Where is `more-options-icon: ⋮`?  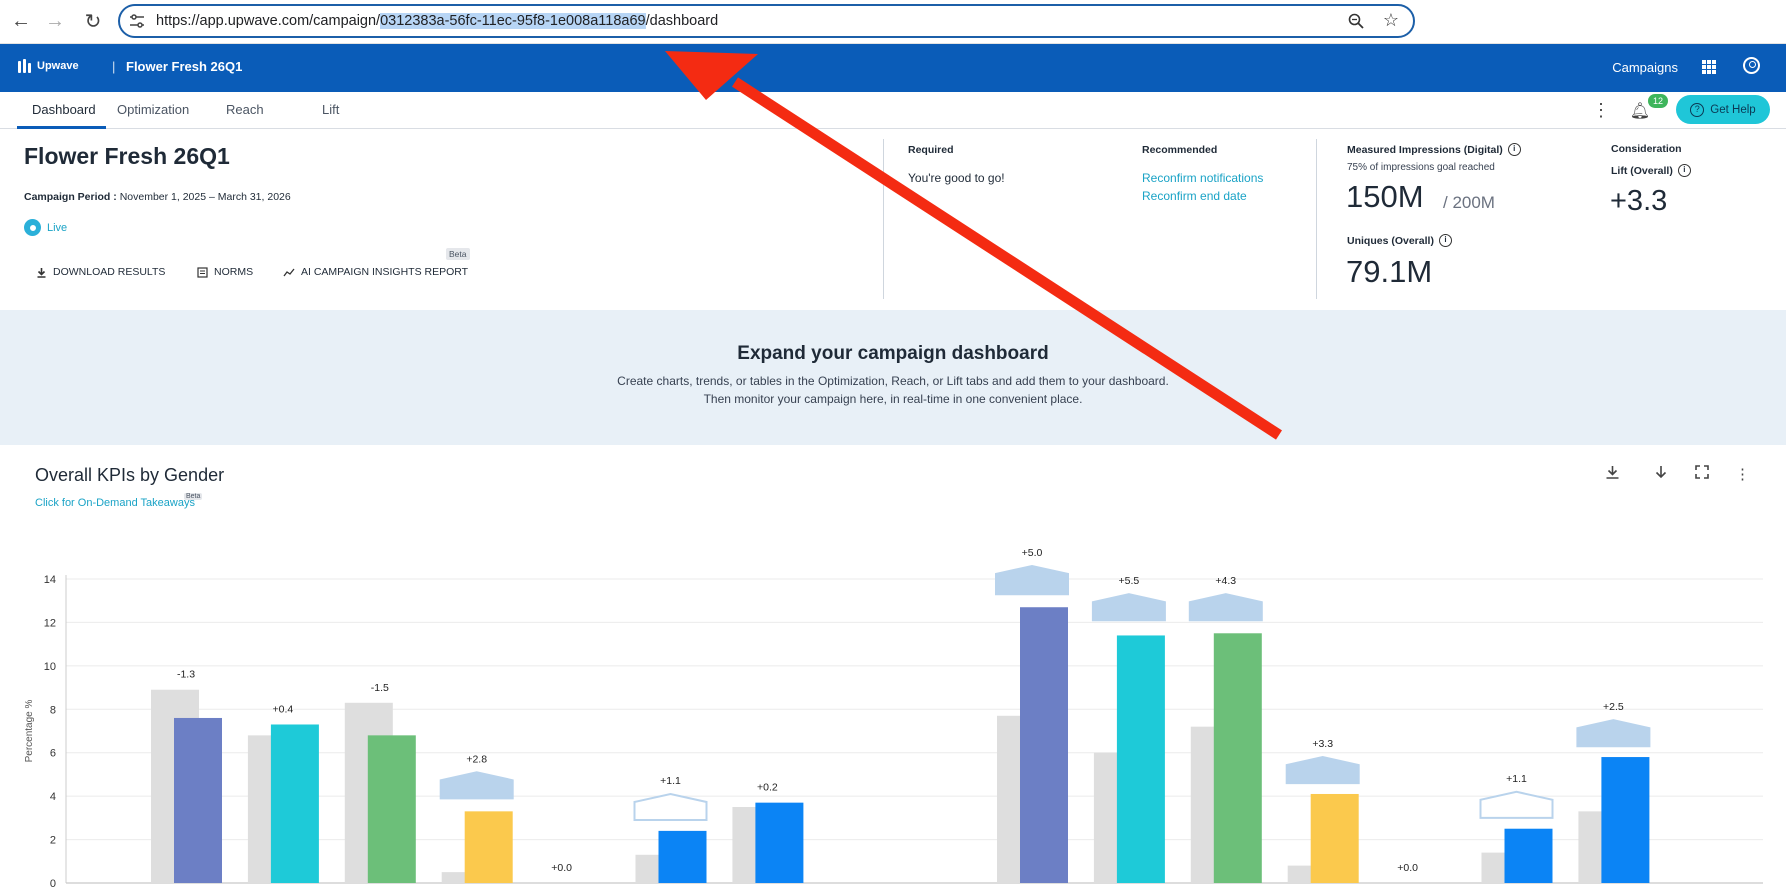 more-options-icon: ⋮ is located at coordinates (1601, 110).